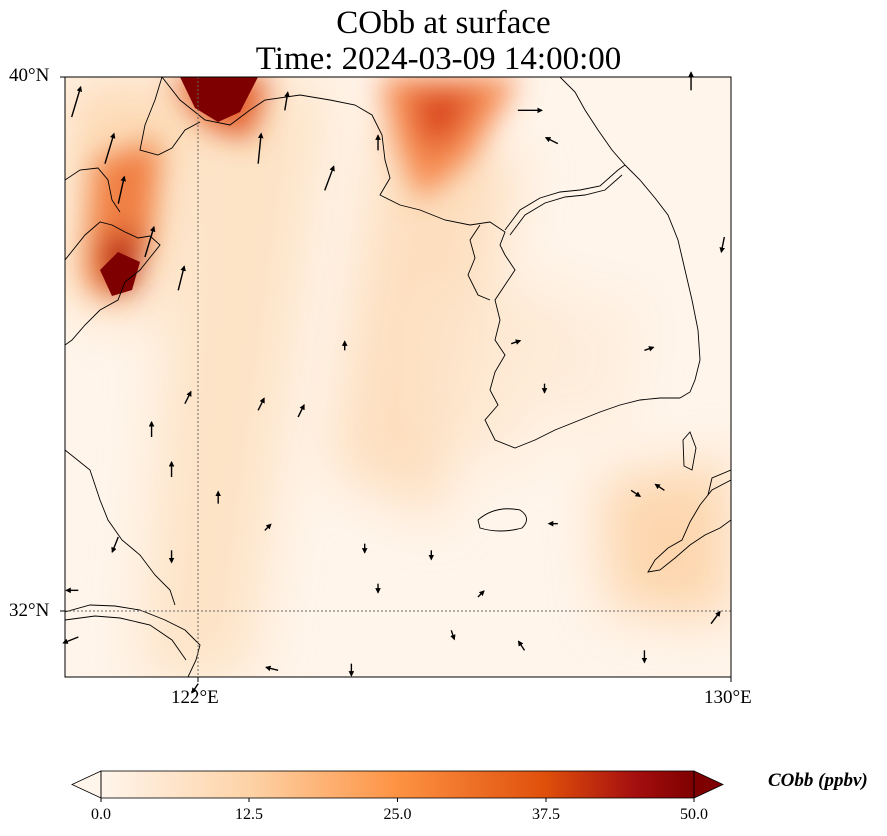  Describe the element at coordinates (708, 784) in the screenshot. I see `colorbar-max-extension` at that location.